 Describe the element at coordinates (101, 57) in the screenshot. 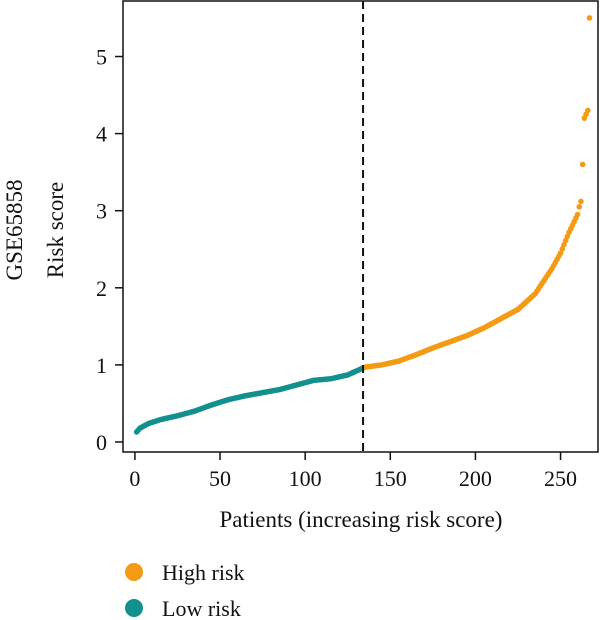

I see `y-tick-label: 5` at that location.